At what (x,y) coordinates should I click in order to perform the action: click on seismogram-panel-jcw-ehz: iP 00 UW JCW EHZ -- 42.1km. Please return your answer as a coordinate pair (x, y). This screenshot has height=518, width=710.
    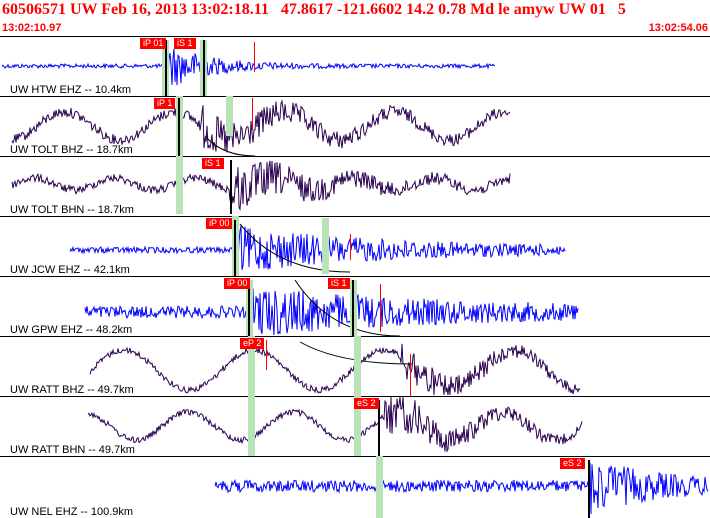
    Looking at the image, I should click on (355, 246).